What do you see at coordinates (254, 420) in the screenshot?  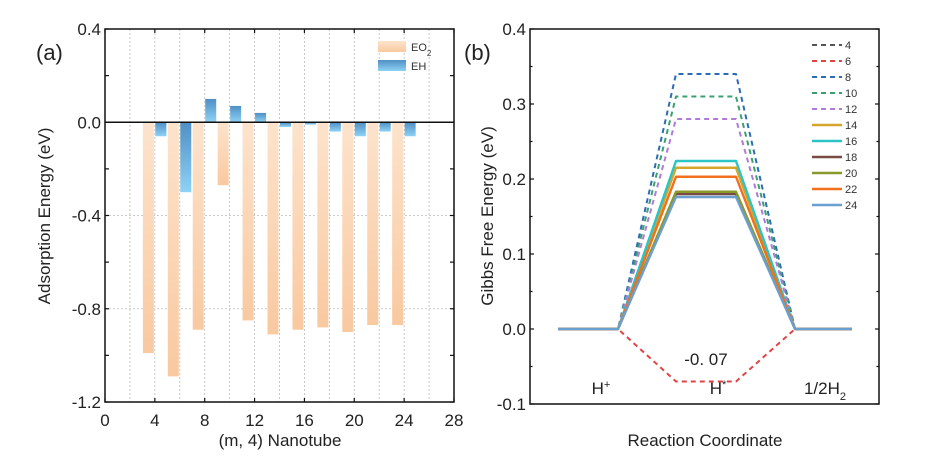 I see `x-tick-label: 12` at bounding box center [254, 420].